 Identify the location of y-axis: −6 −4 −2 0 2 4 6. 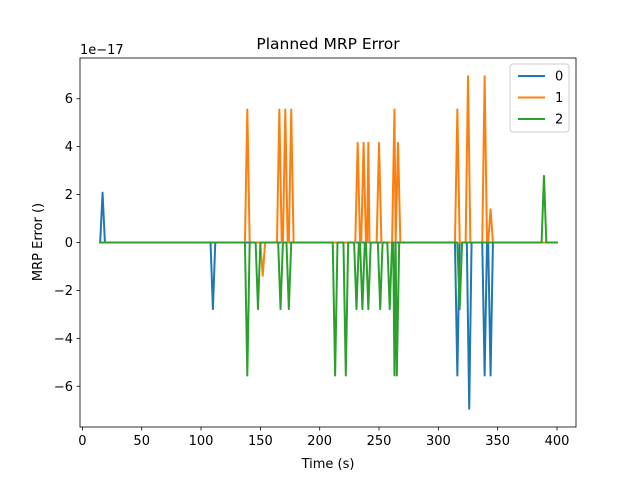
(67, 243).